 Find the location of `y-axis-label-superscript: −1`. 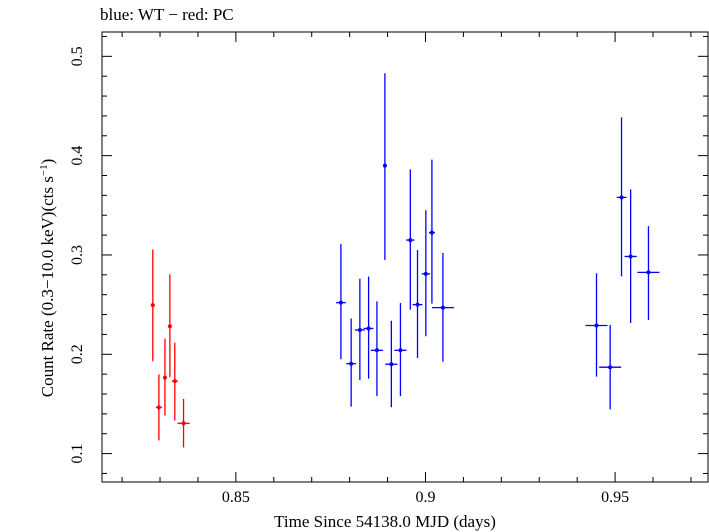

y-axis-label-superscript: −1 is located at coordinates (44, 170).